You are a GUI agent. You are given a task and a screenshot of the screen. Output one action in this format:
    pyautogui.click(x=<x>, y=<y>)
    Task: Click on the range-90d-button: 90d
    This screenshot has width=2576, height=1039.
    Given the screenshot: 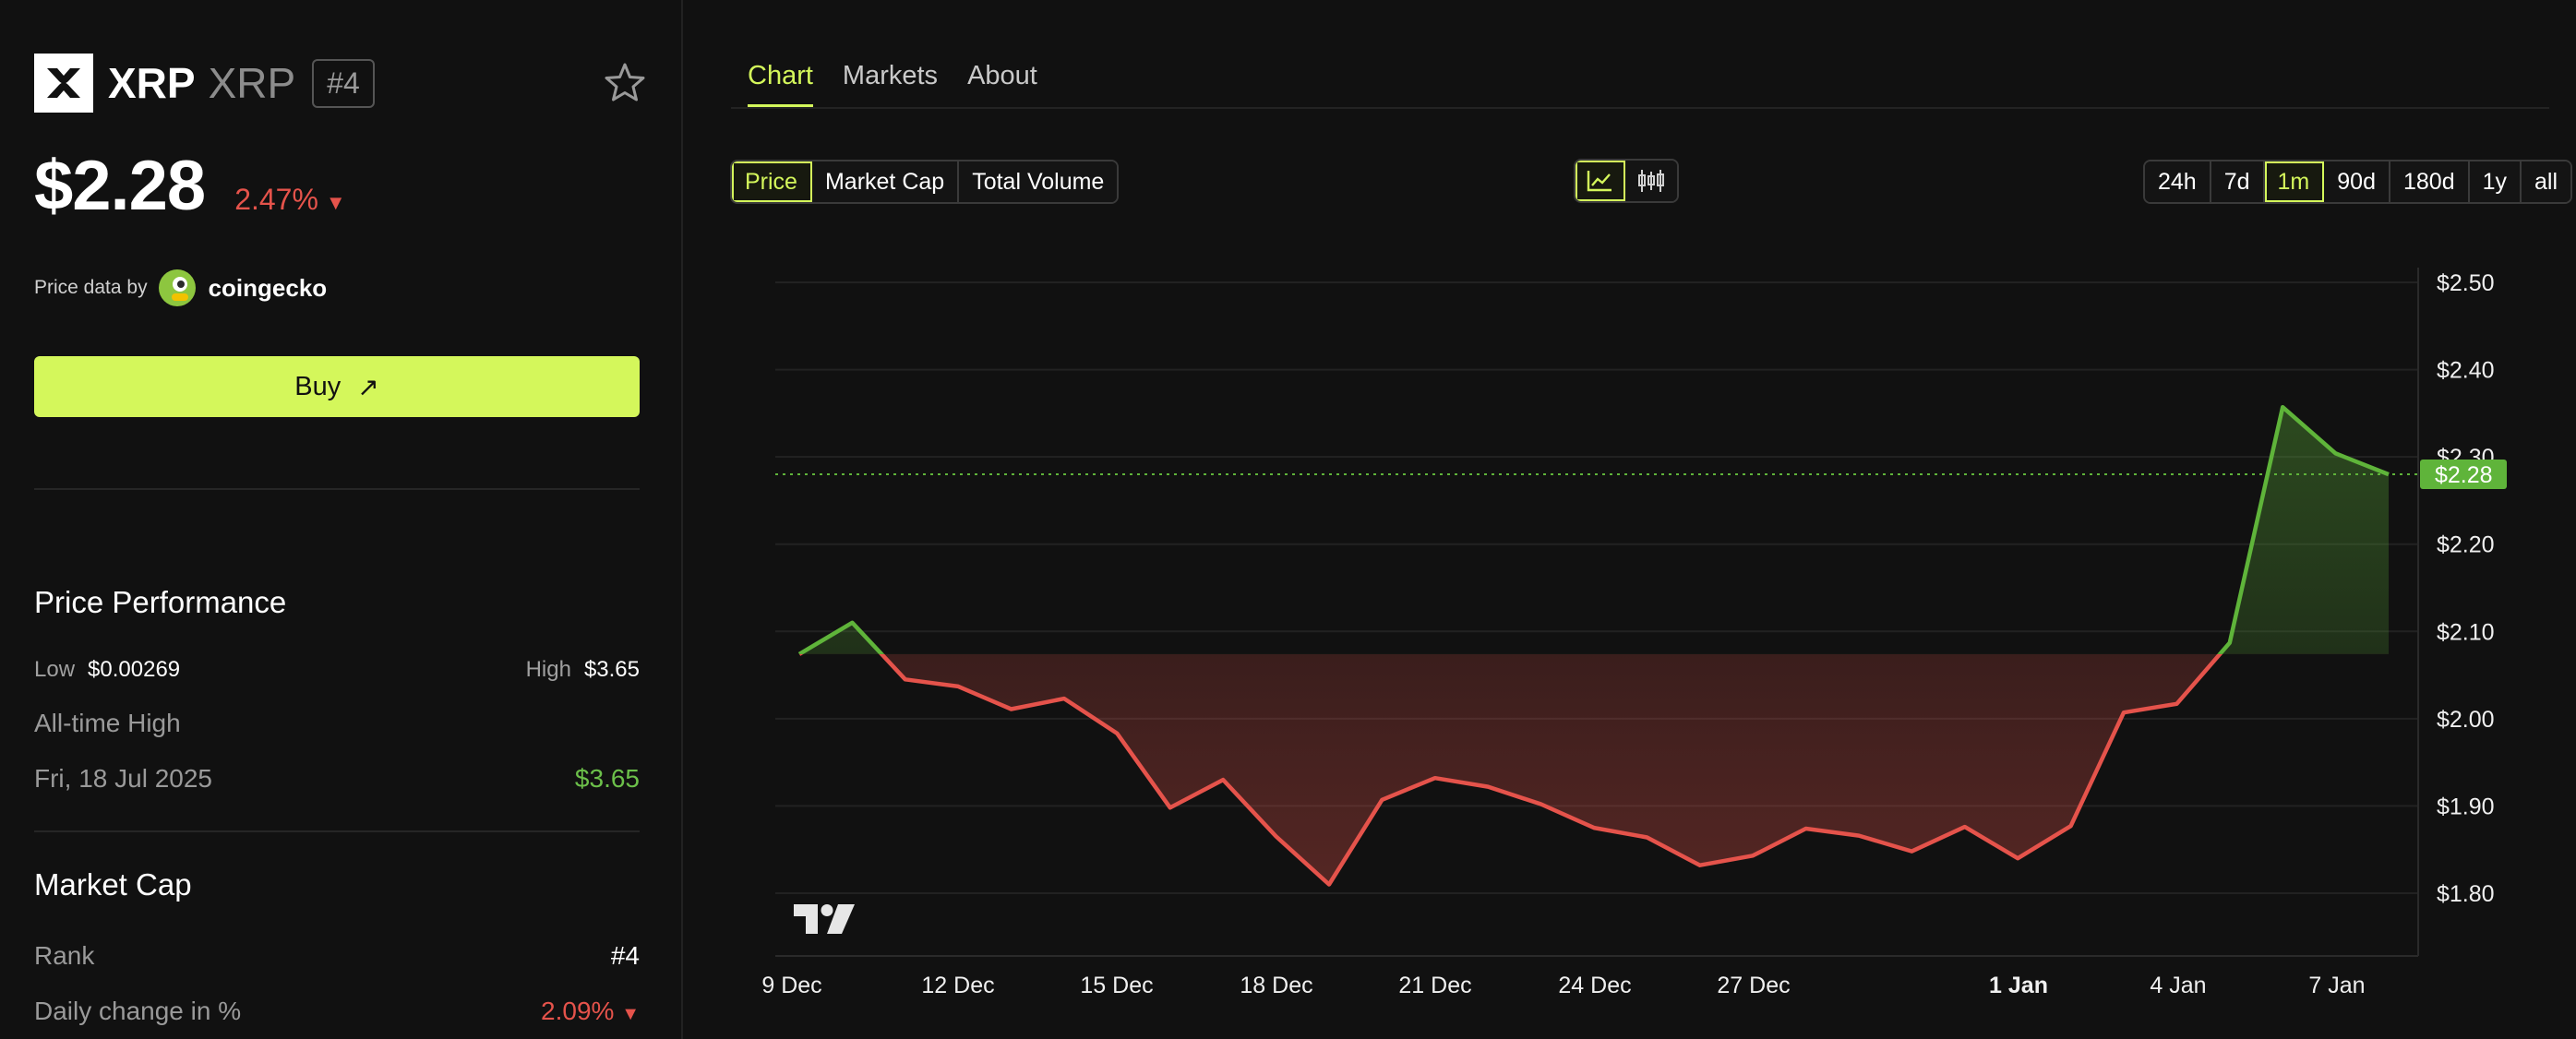 What is the action you would take?
    pyautogui.click(x=2357, y=181)
    